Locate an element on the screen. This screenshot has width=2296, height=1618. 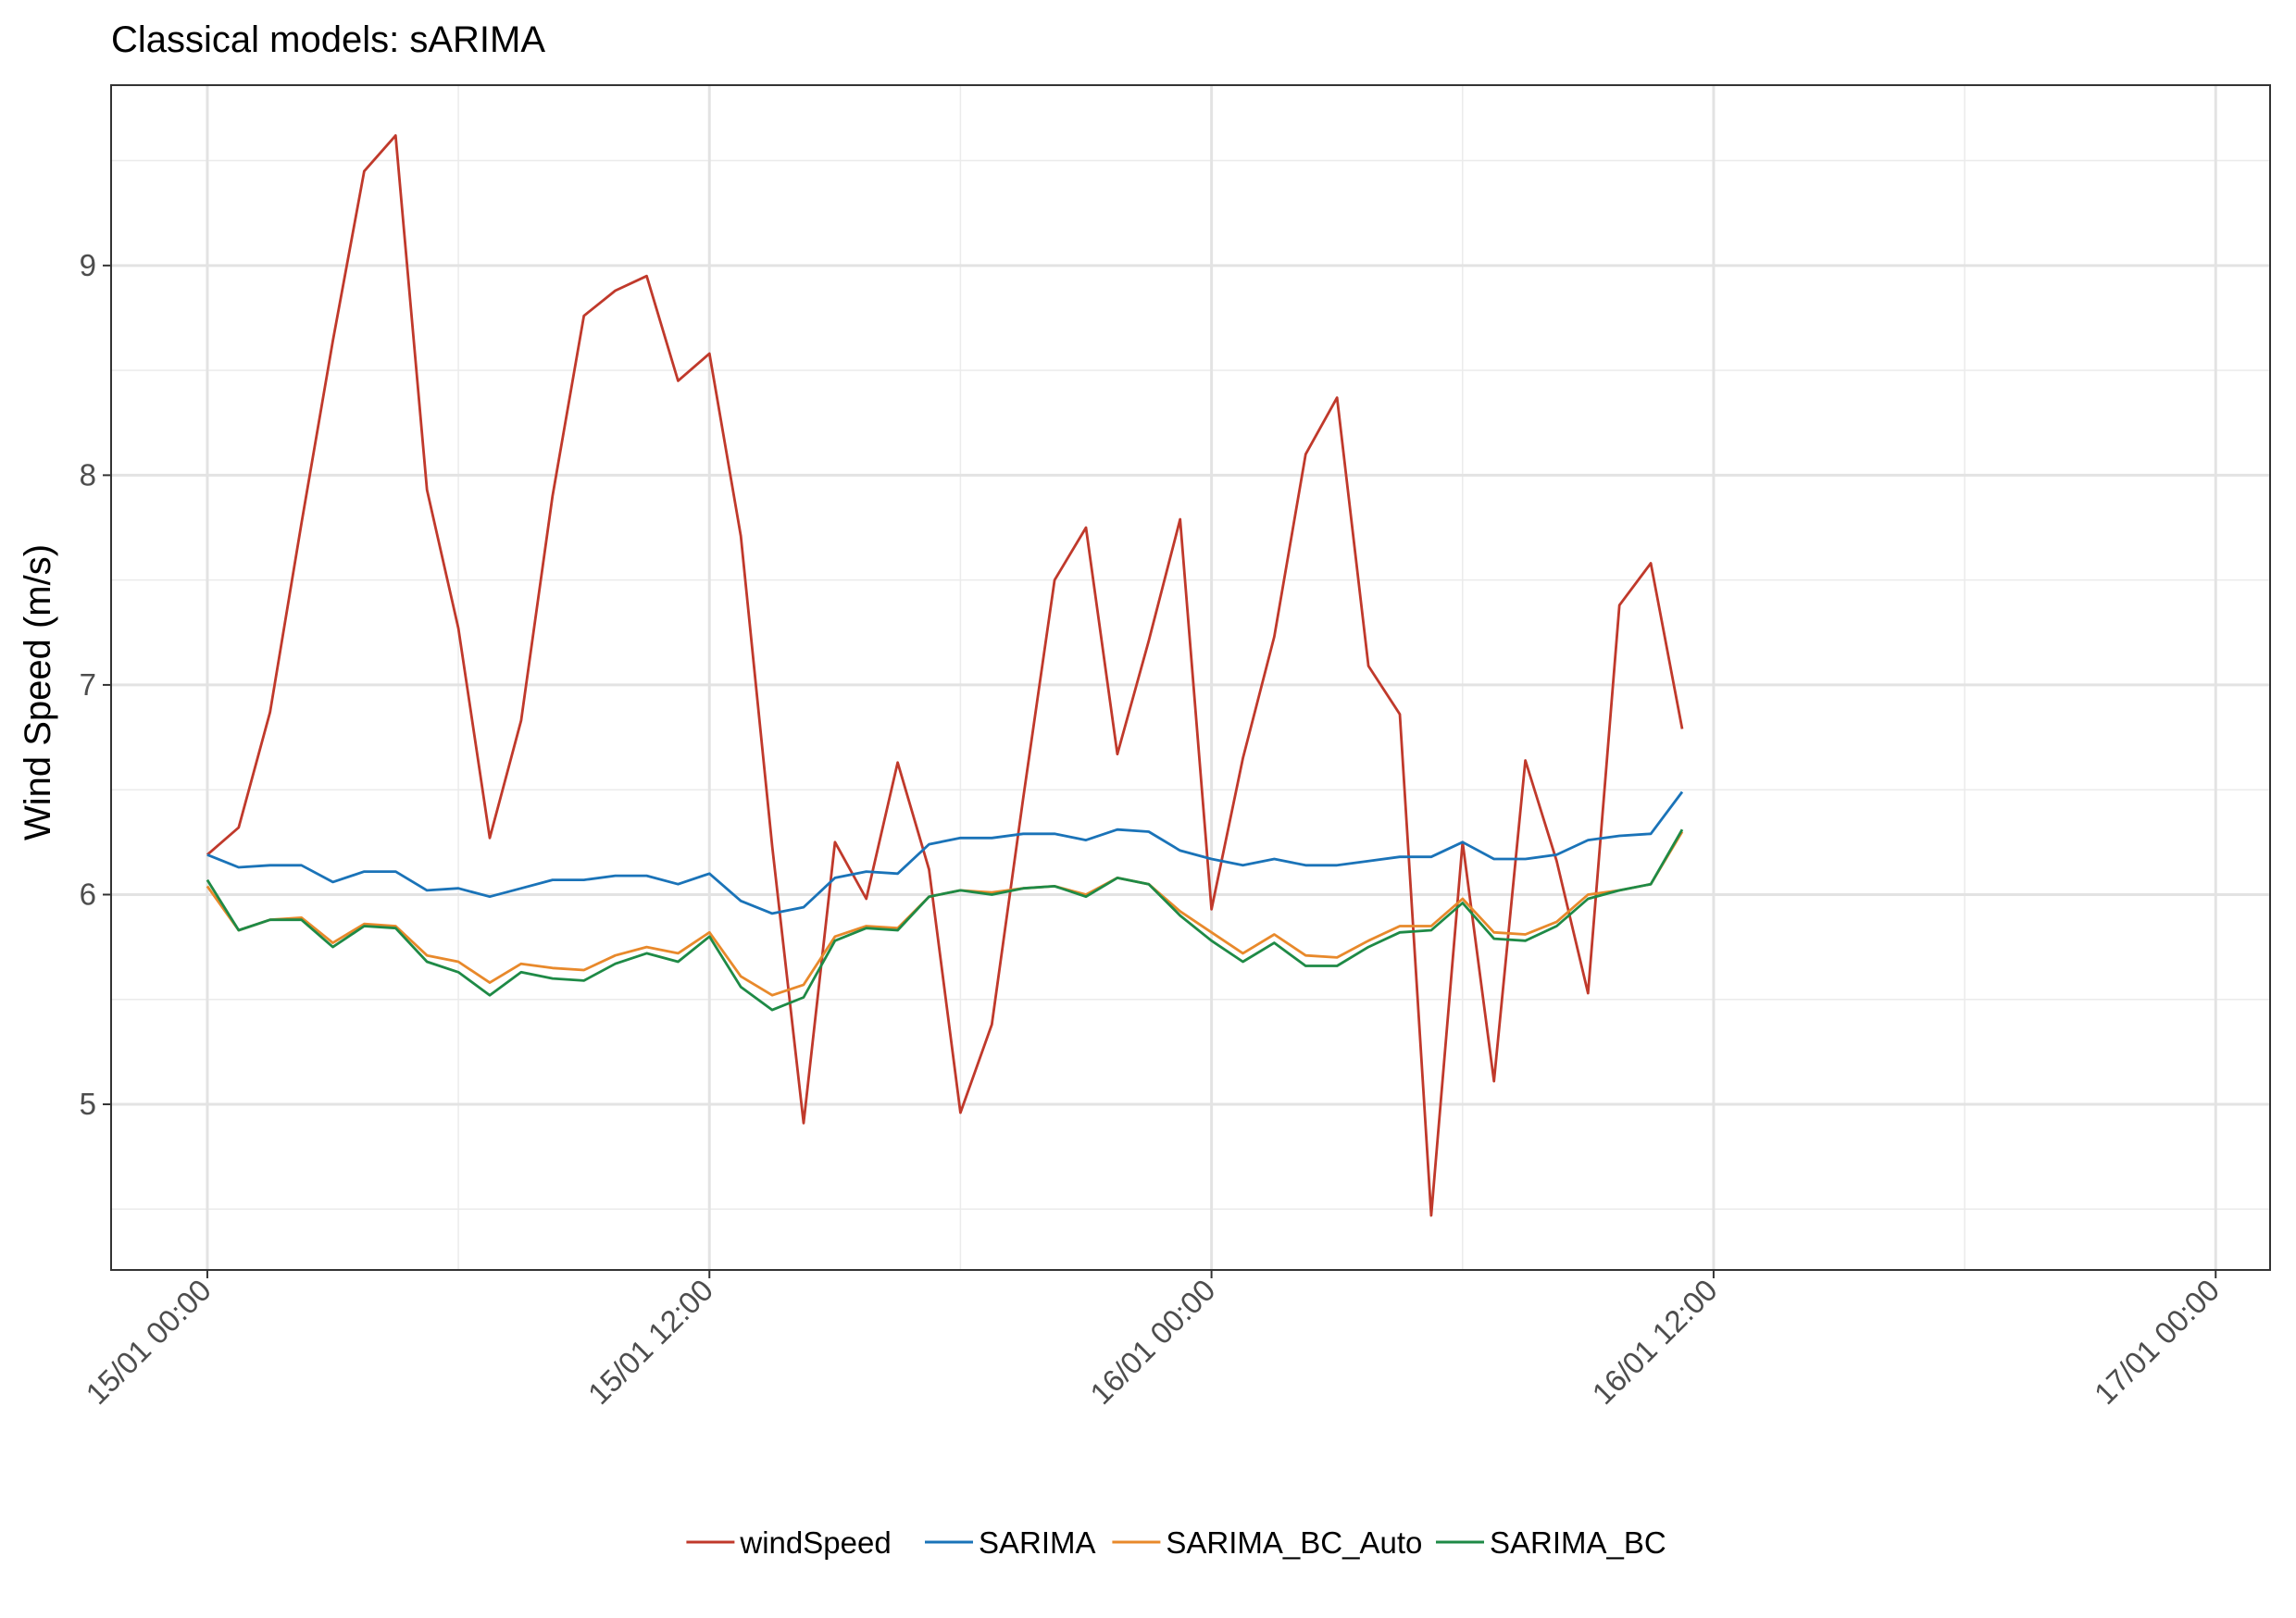
y-axis: 5 6 7 8 9 is located at coordinates (95, 684).